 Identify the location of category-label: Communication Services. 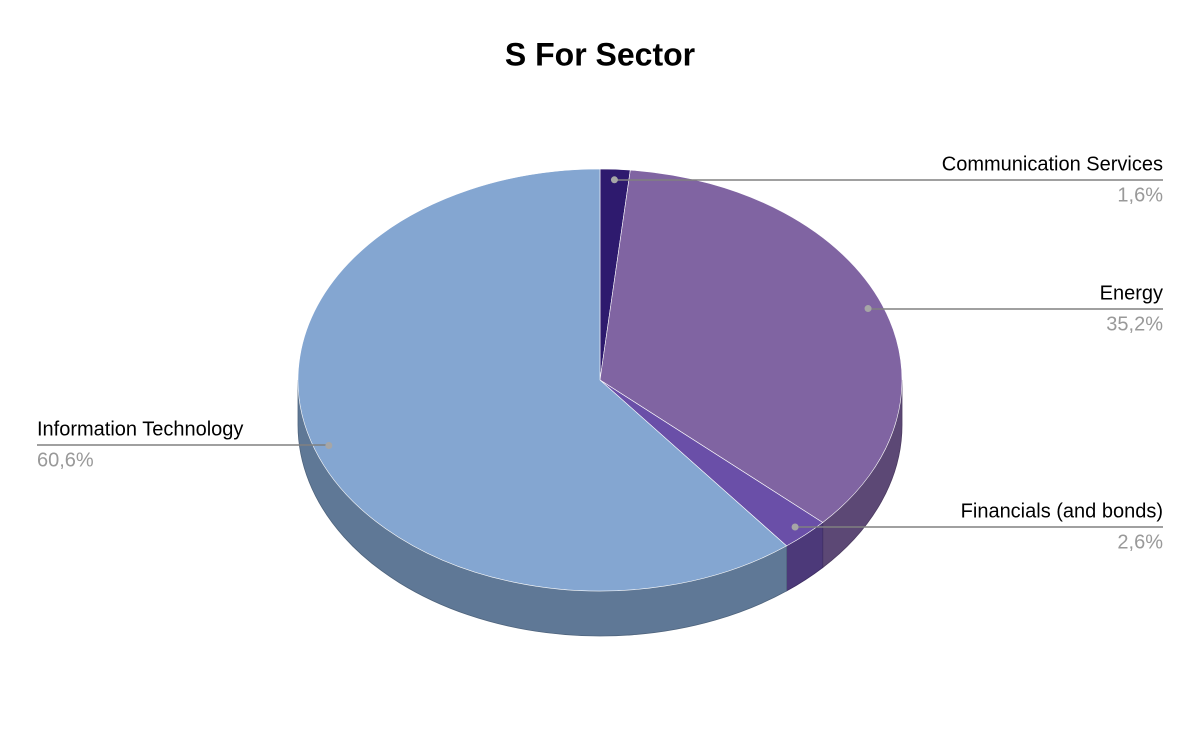
(1052, 164).